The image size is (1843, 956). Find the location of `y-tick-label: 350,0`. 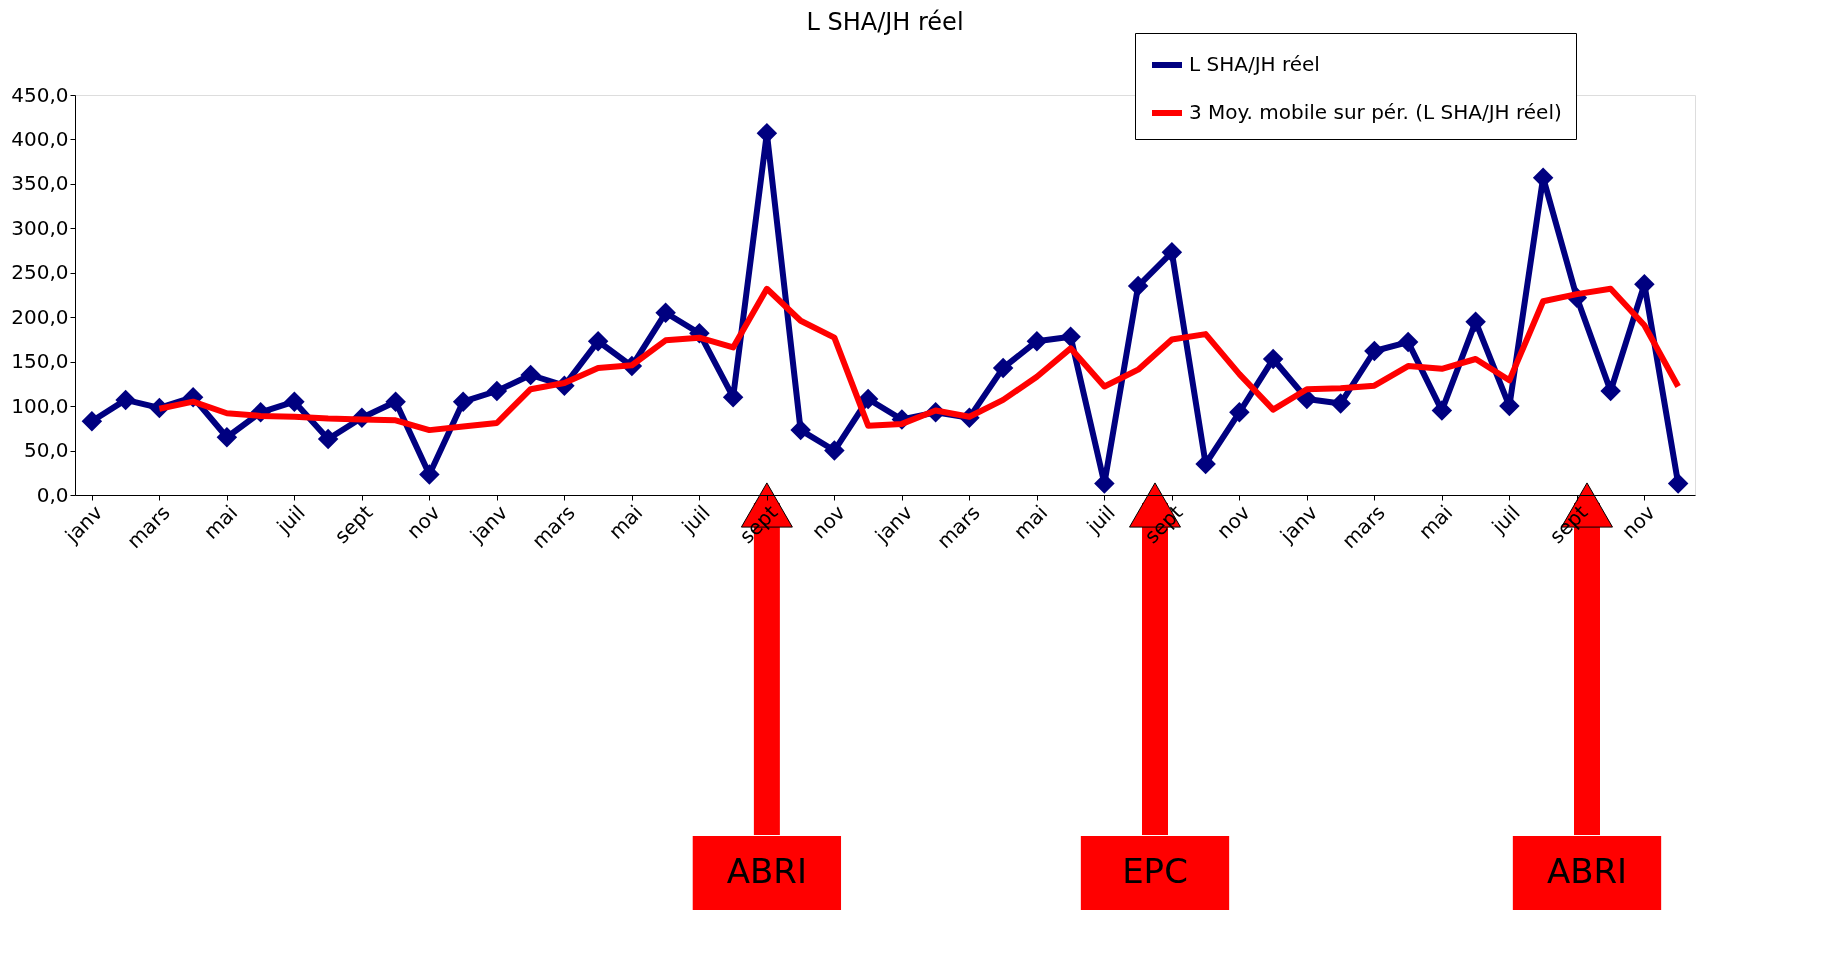

y-tick-label: 350,0 is located at coordinates (40, 183).